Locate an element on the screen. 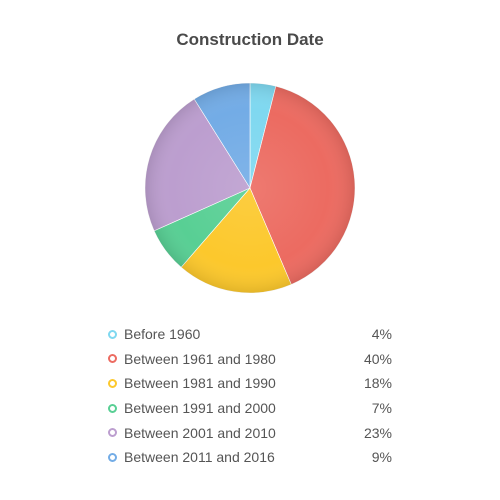 Image resolution: width=500 pixels, height=500 pixels. legend-label: Between 1991 and 2000 is located at coordinates (200, 408).